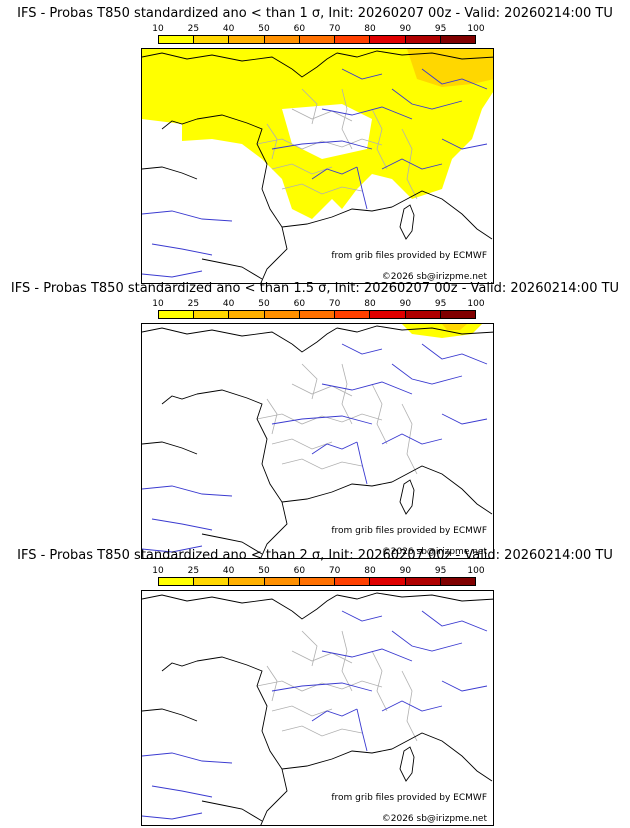  Describe the element at coordinates (193, 304) in the screenshot. I see `colorbar-tick-label: 25` at that location.